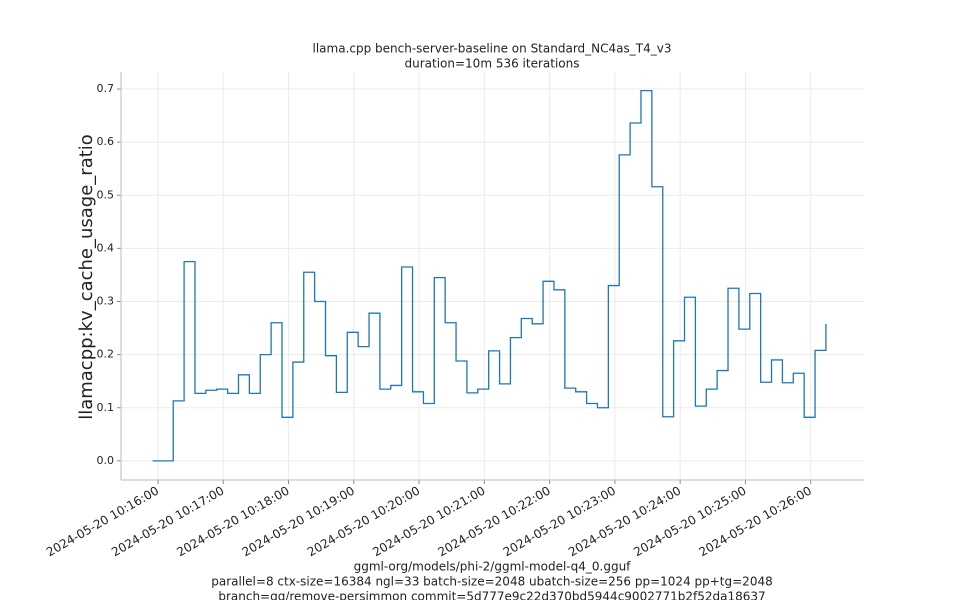 This screenshot has width=960, height=600. What do you see at coordinates (755, 522) in the screenshot?
I see `x-tick-label: 2024-05-20 10:26:00` at bounding box center [755, 522].